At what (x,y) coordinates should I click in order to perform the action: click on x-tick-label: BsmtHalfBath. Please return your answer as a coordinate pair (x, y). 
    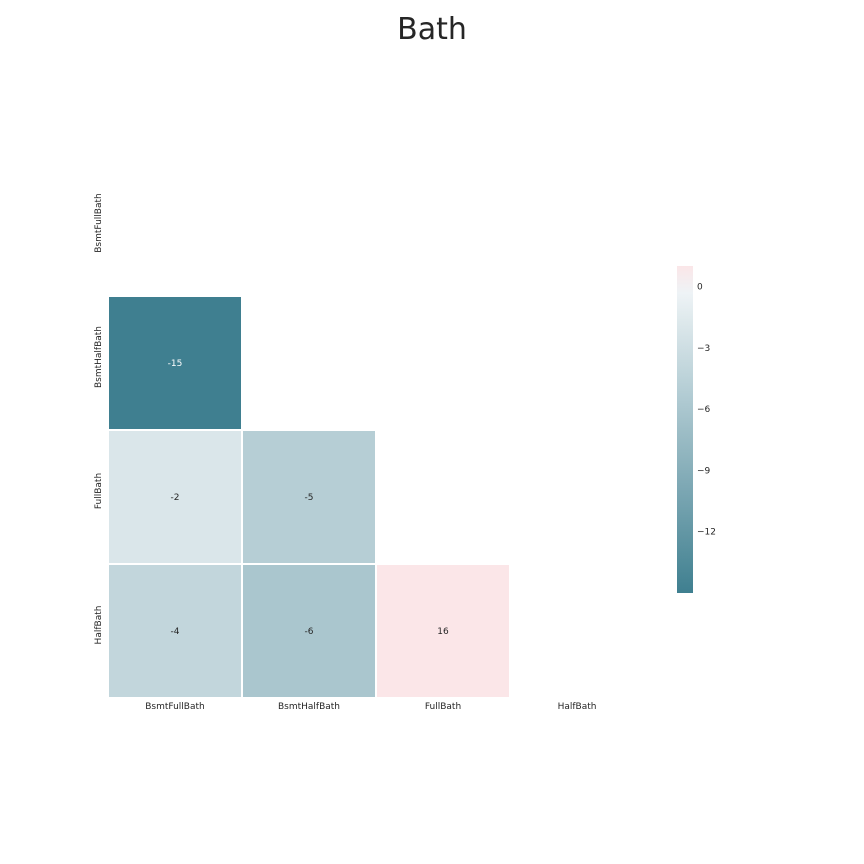
    Looking at the image, I should click on (309, 707).